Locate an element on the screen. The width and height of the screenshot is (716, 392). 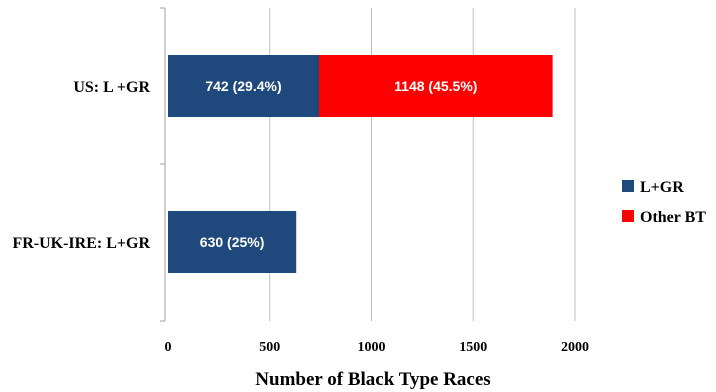
legend-label: L+GR is located at coordinates (662, 187).